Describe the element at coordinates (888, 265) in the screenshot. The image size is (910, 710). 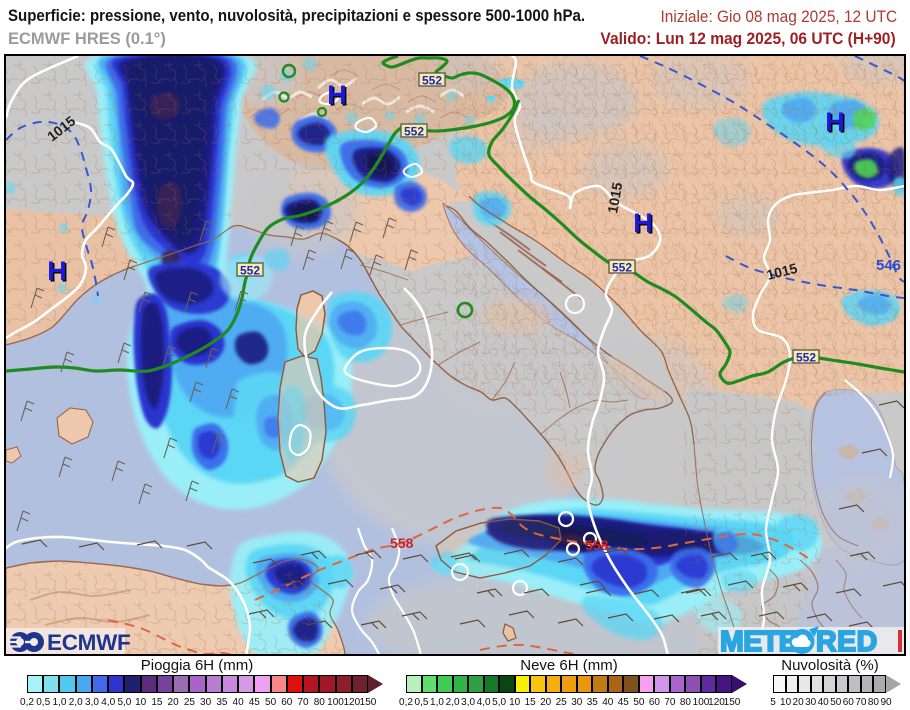
I see `svg-text: 546` at that location.